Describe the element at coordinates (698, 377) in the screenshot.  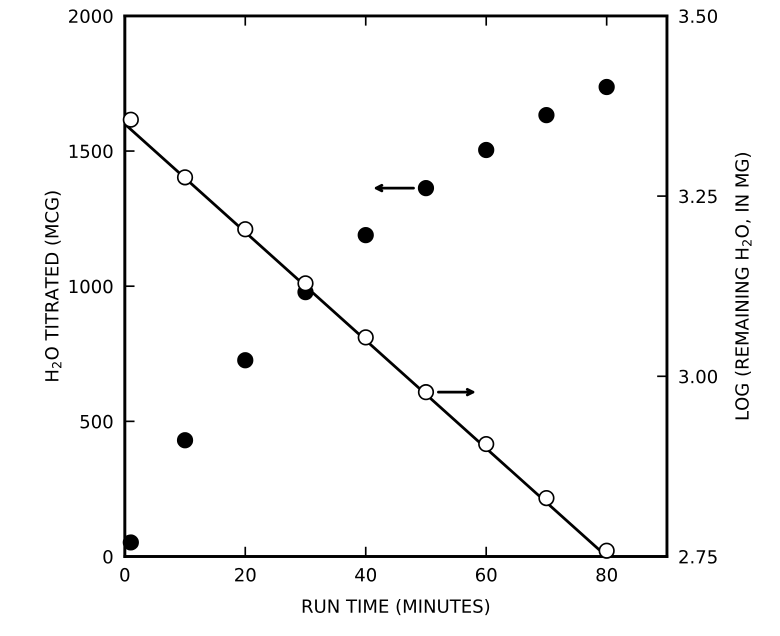
I see `y2-tick-label: 3.00` at that location.